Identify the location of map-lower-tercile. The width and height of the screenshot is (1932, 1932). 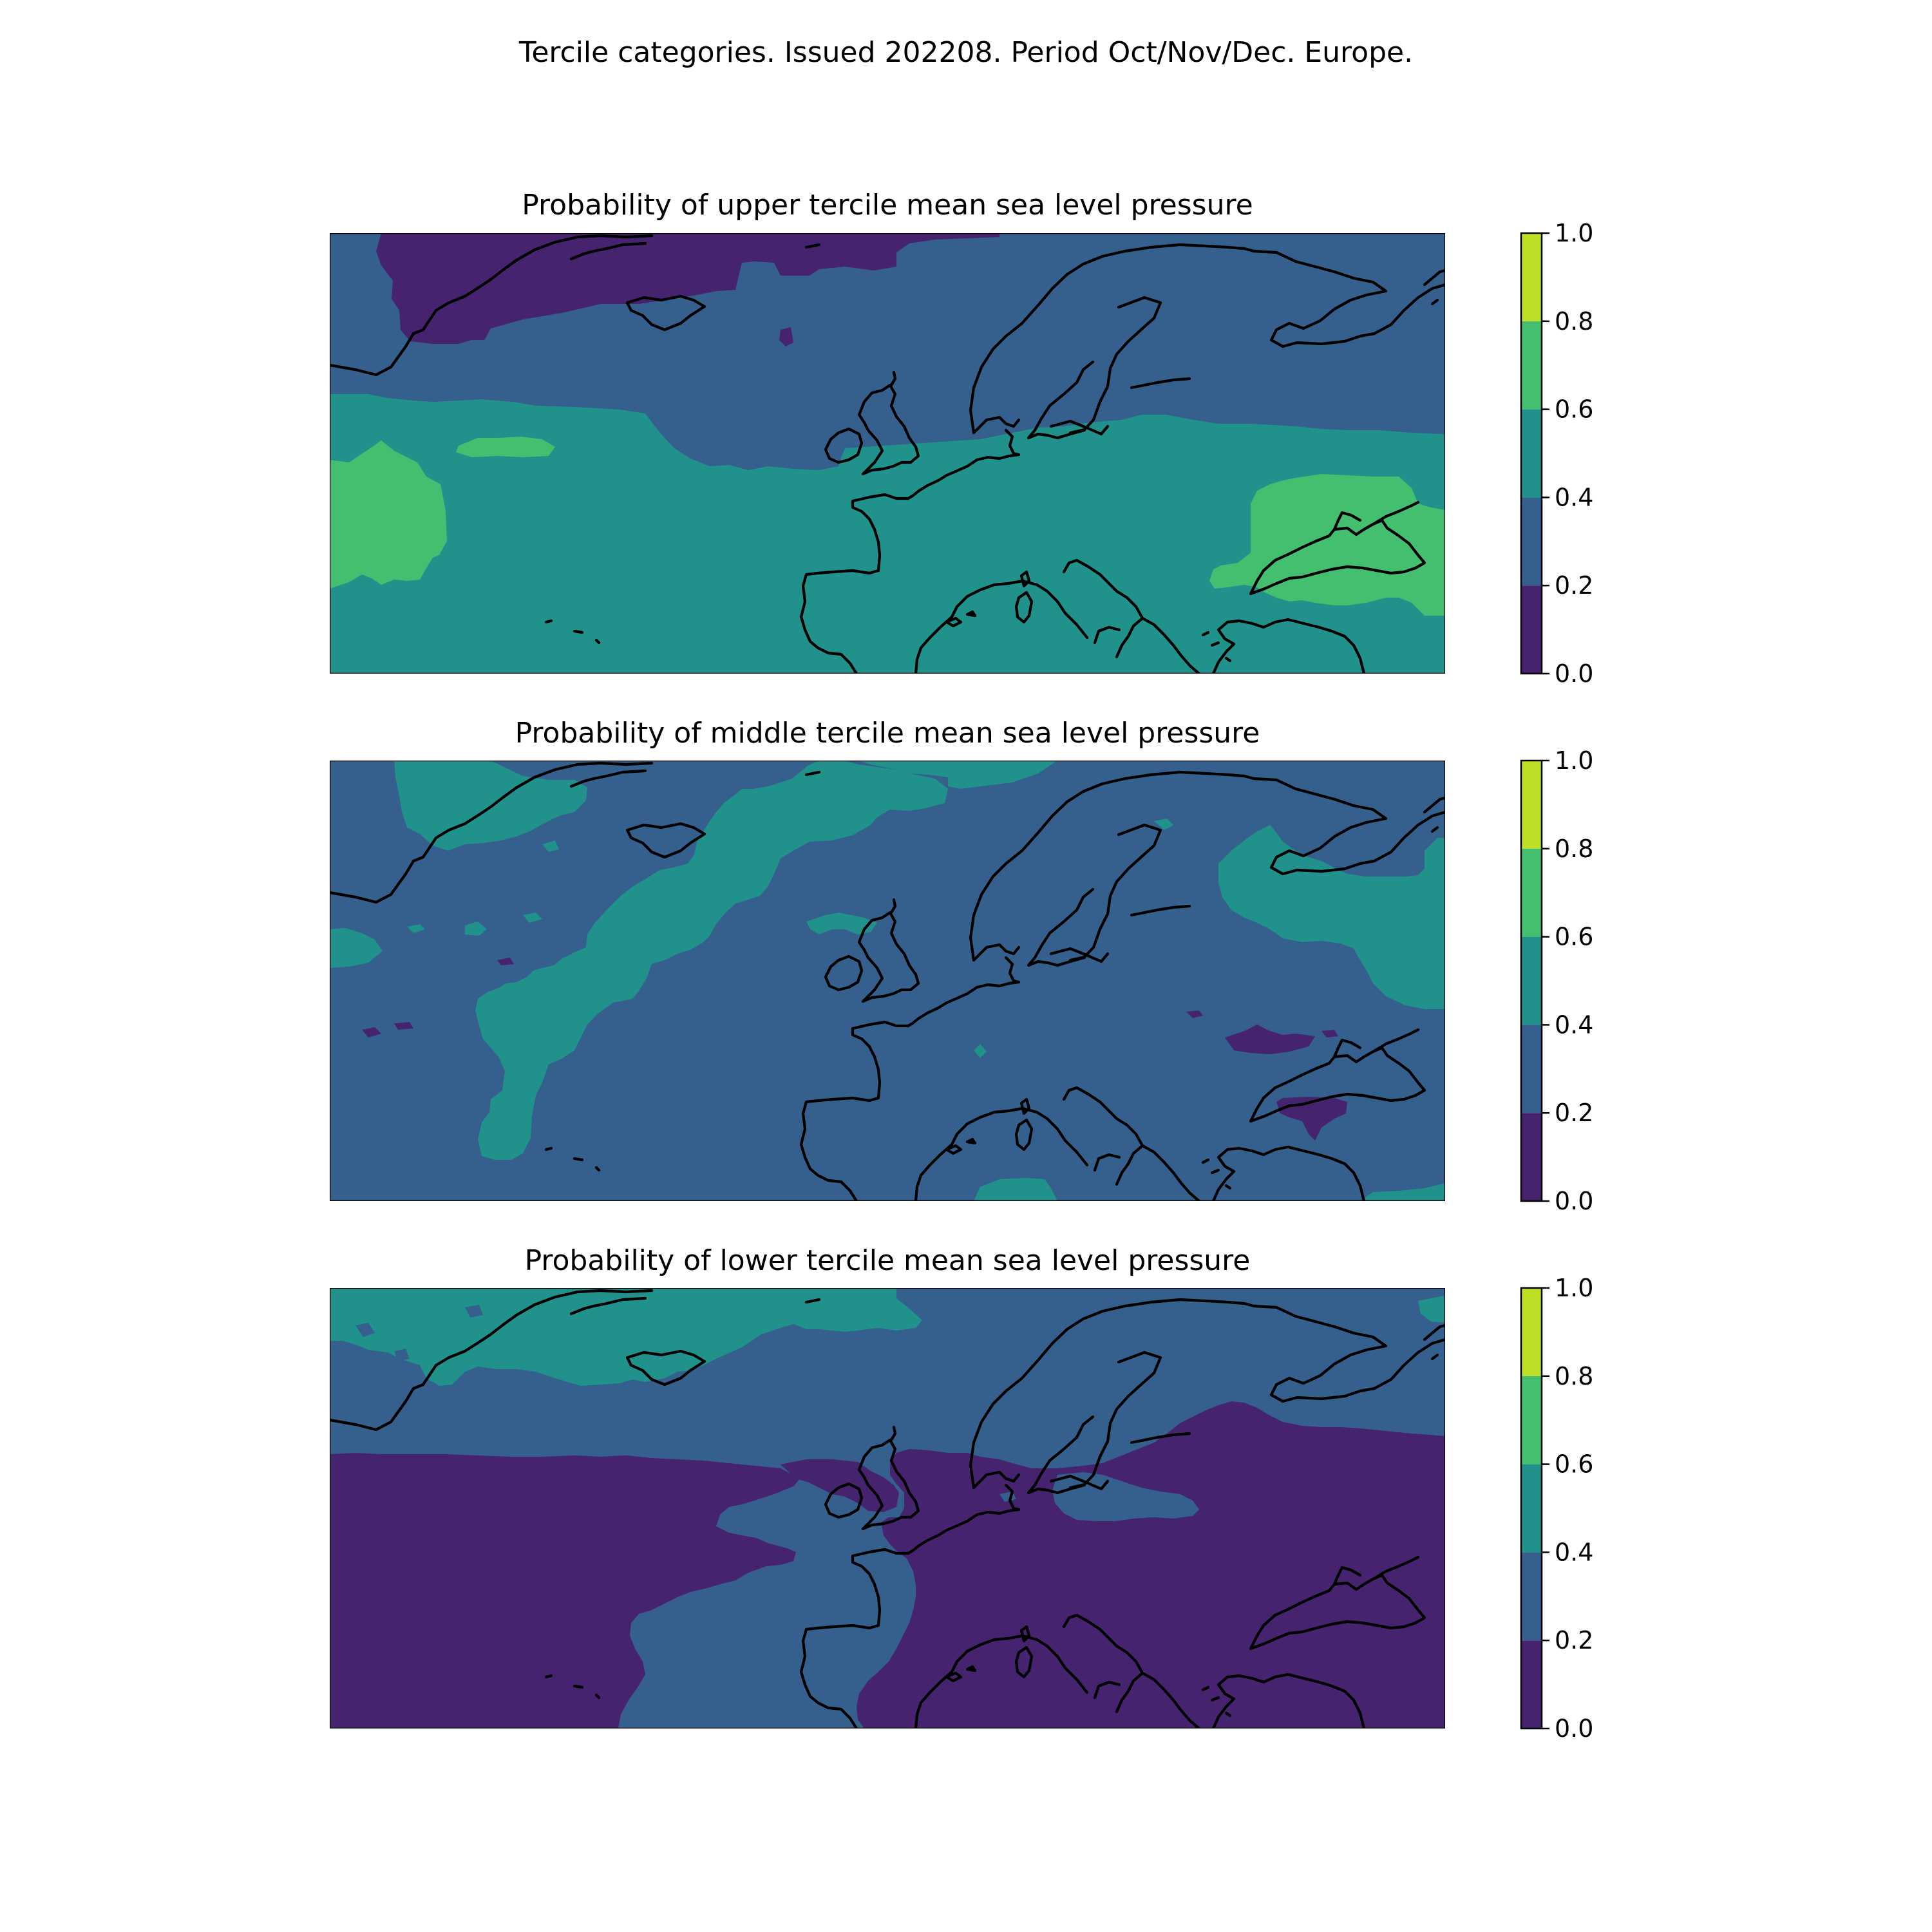
(887, 1508).